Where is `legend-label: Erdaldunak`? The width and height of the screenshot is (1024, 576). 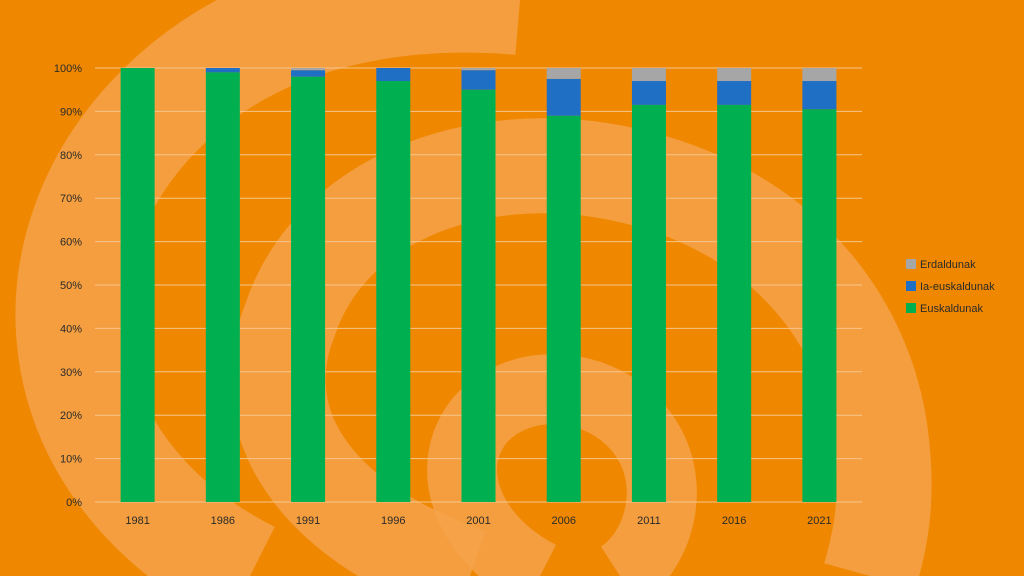 legend-label: Erdaldunak is located at coordinates (948, 265).